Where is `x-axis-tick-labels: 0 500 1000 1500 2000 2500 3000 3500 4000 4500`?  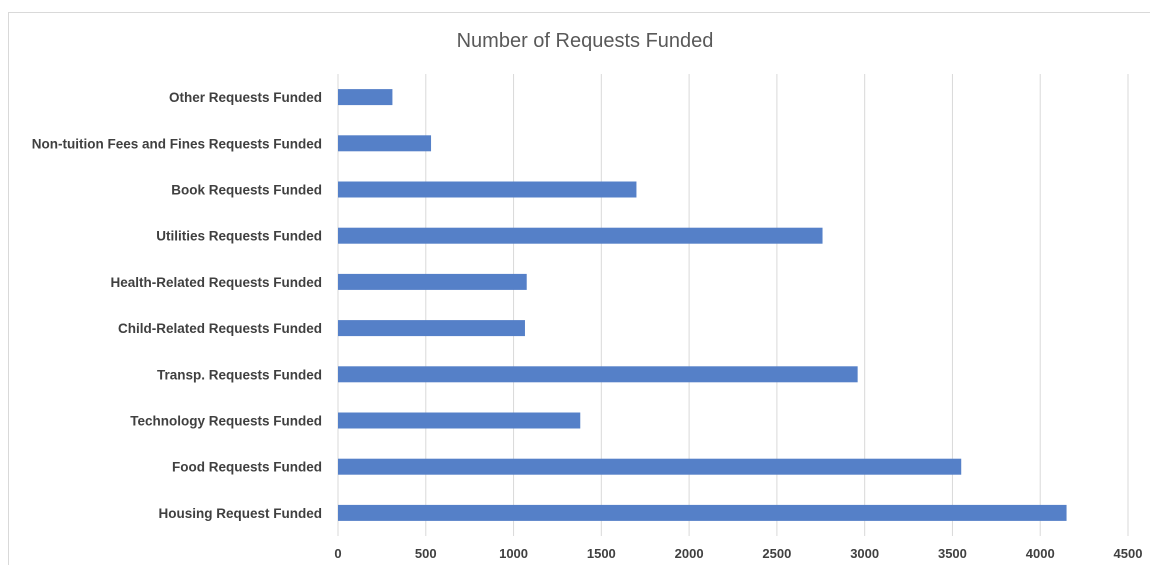 x-axis-tick-labels: 0 500 1000 1500 2000 2500 3000 3500 4000 4500 is located at coordinates (738, 553).